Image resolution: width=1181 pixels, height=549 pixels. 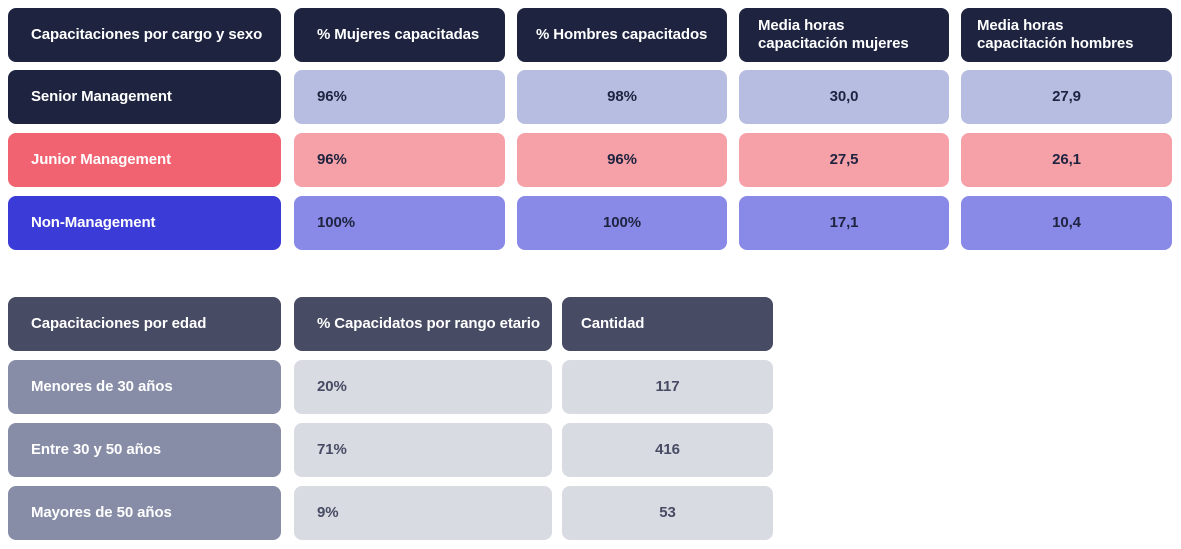 I want to click on table1-cell-senior-hours-men: 27,9, so click(x=1066, y=97).